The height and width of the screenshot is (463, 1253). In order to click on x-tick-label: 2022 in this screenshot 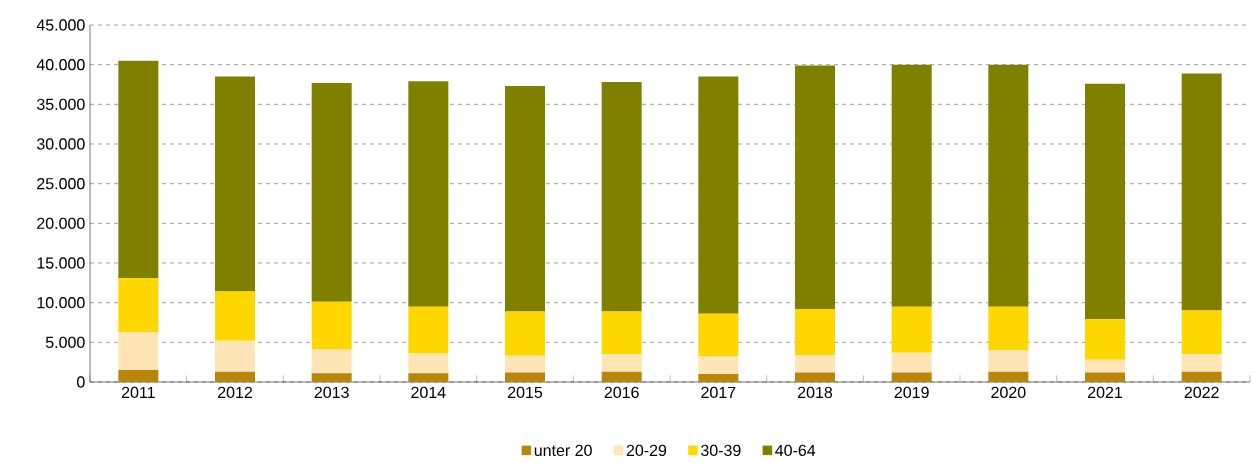, I will do `click(1201, 392)`.